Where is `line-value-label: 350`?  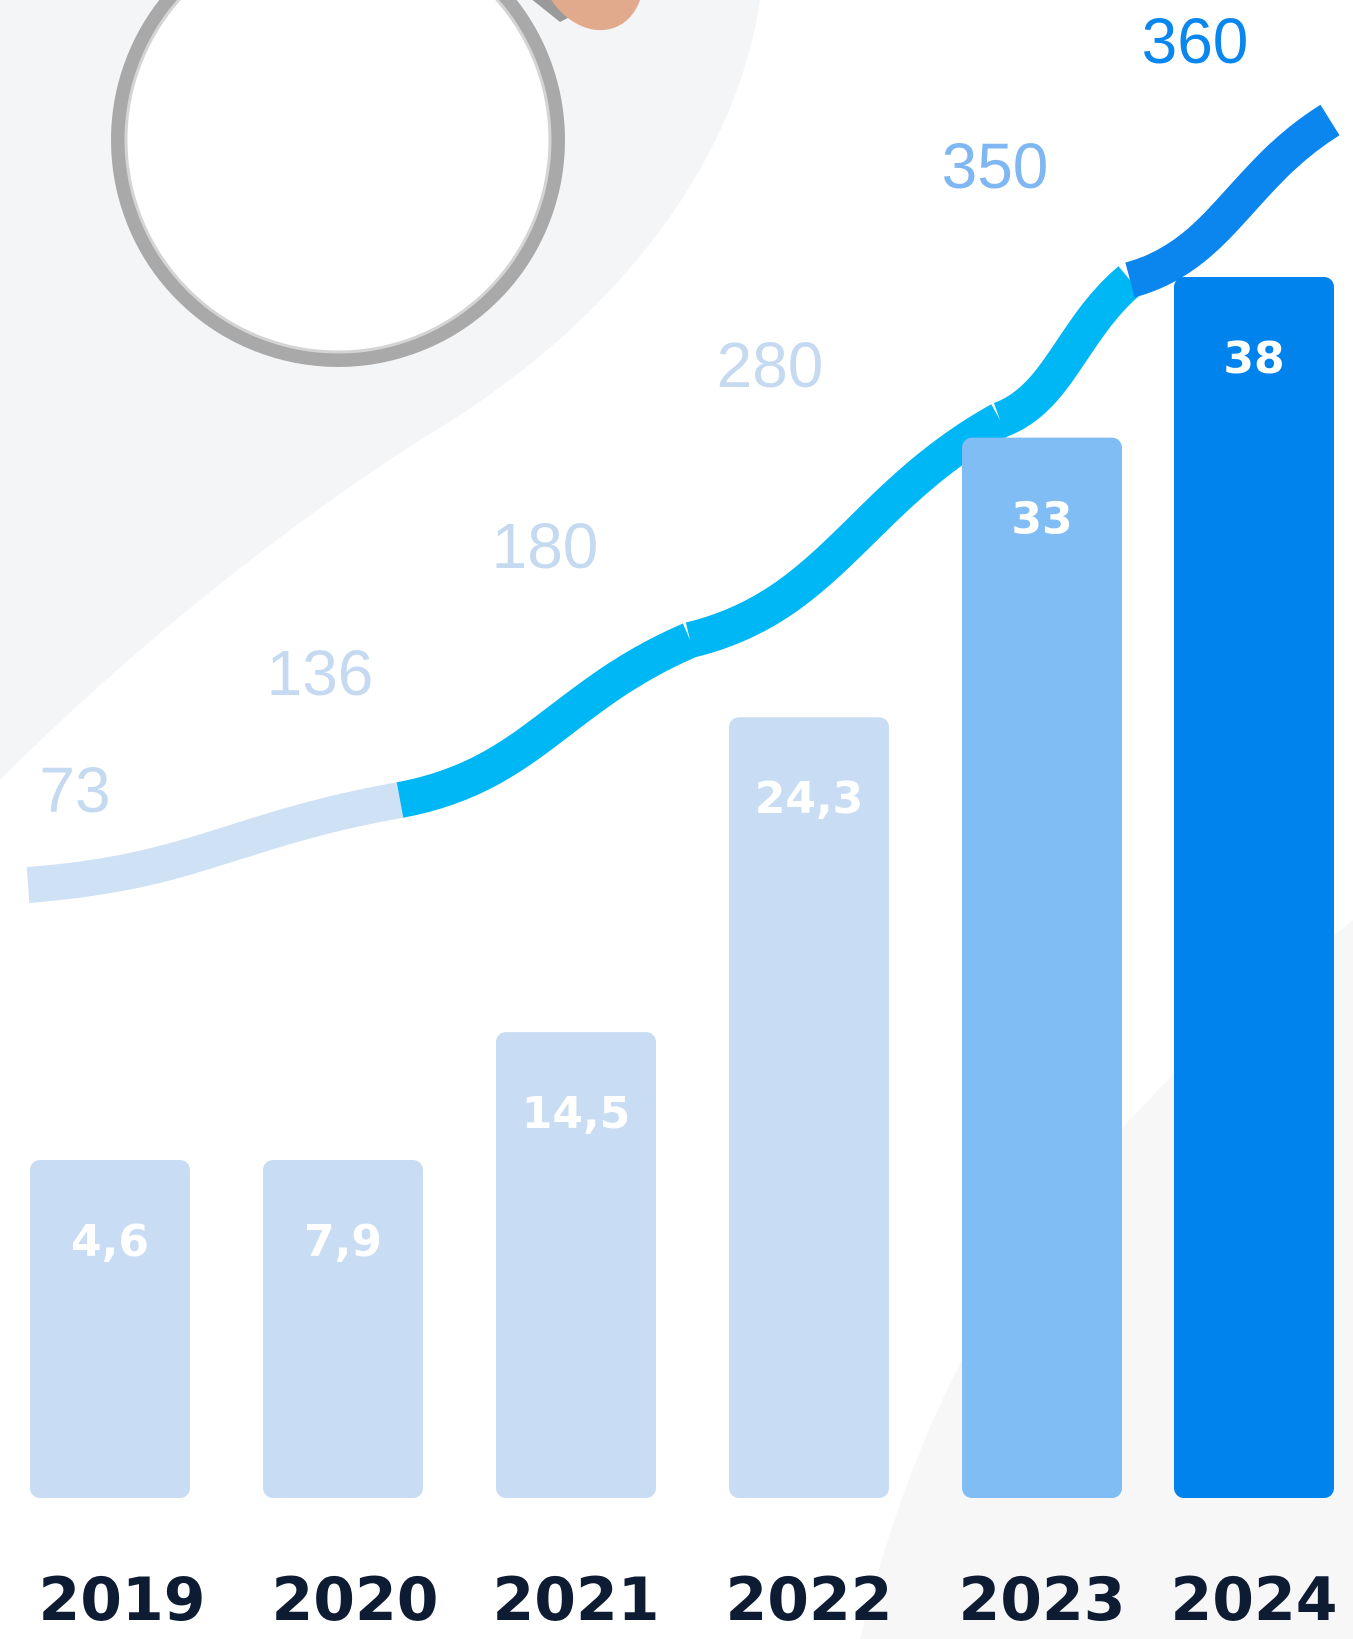
line-value-label: 350 is located at coordinates (995, 166).